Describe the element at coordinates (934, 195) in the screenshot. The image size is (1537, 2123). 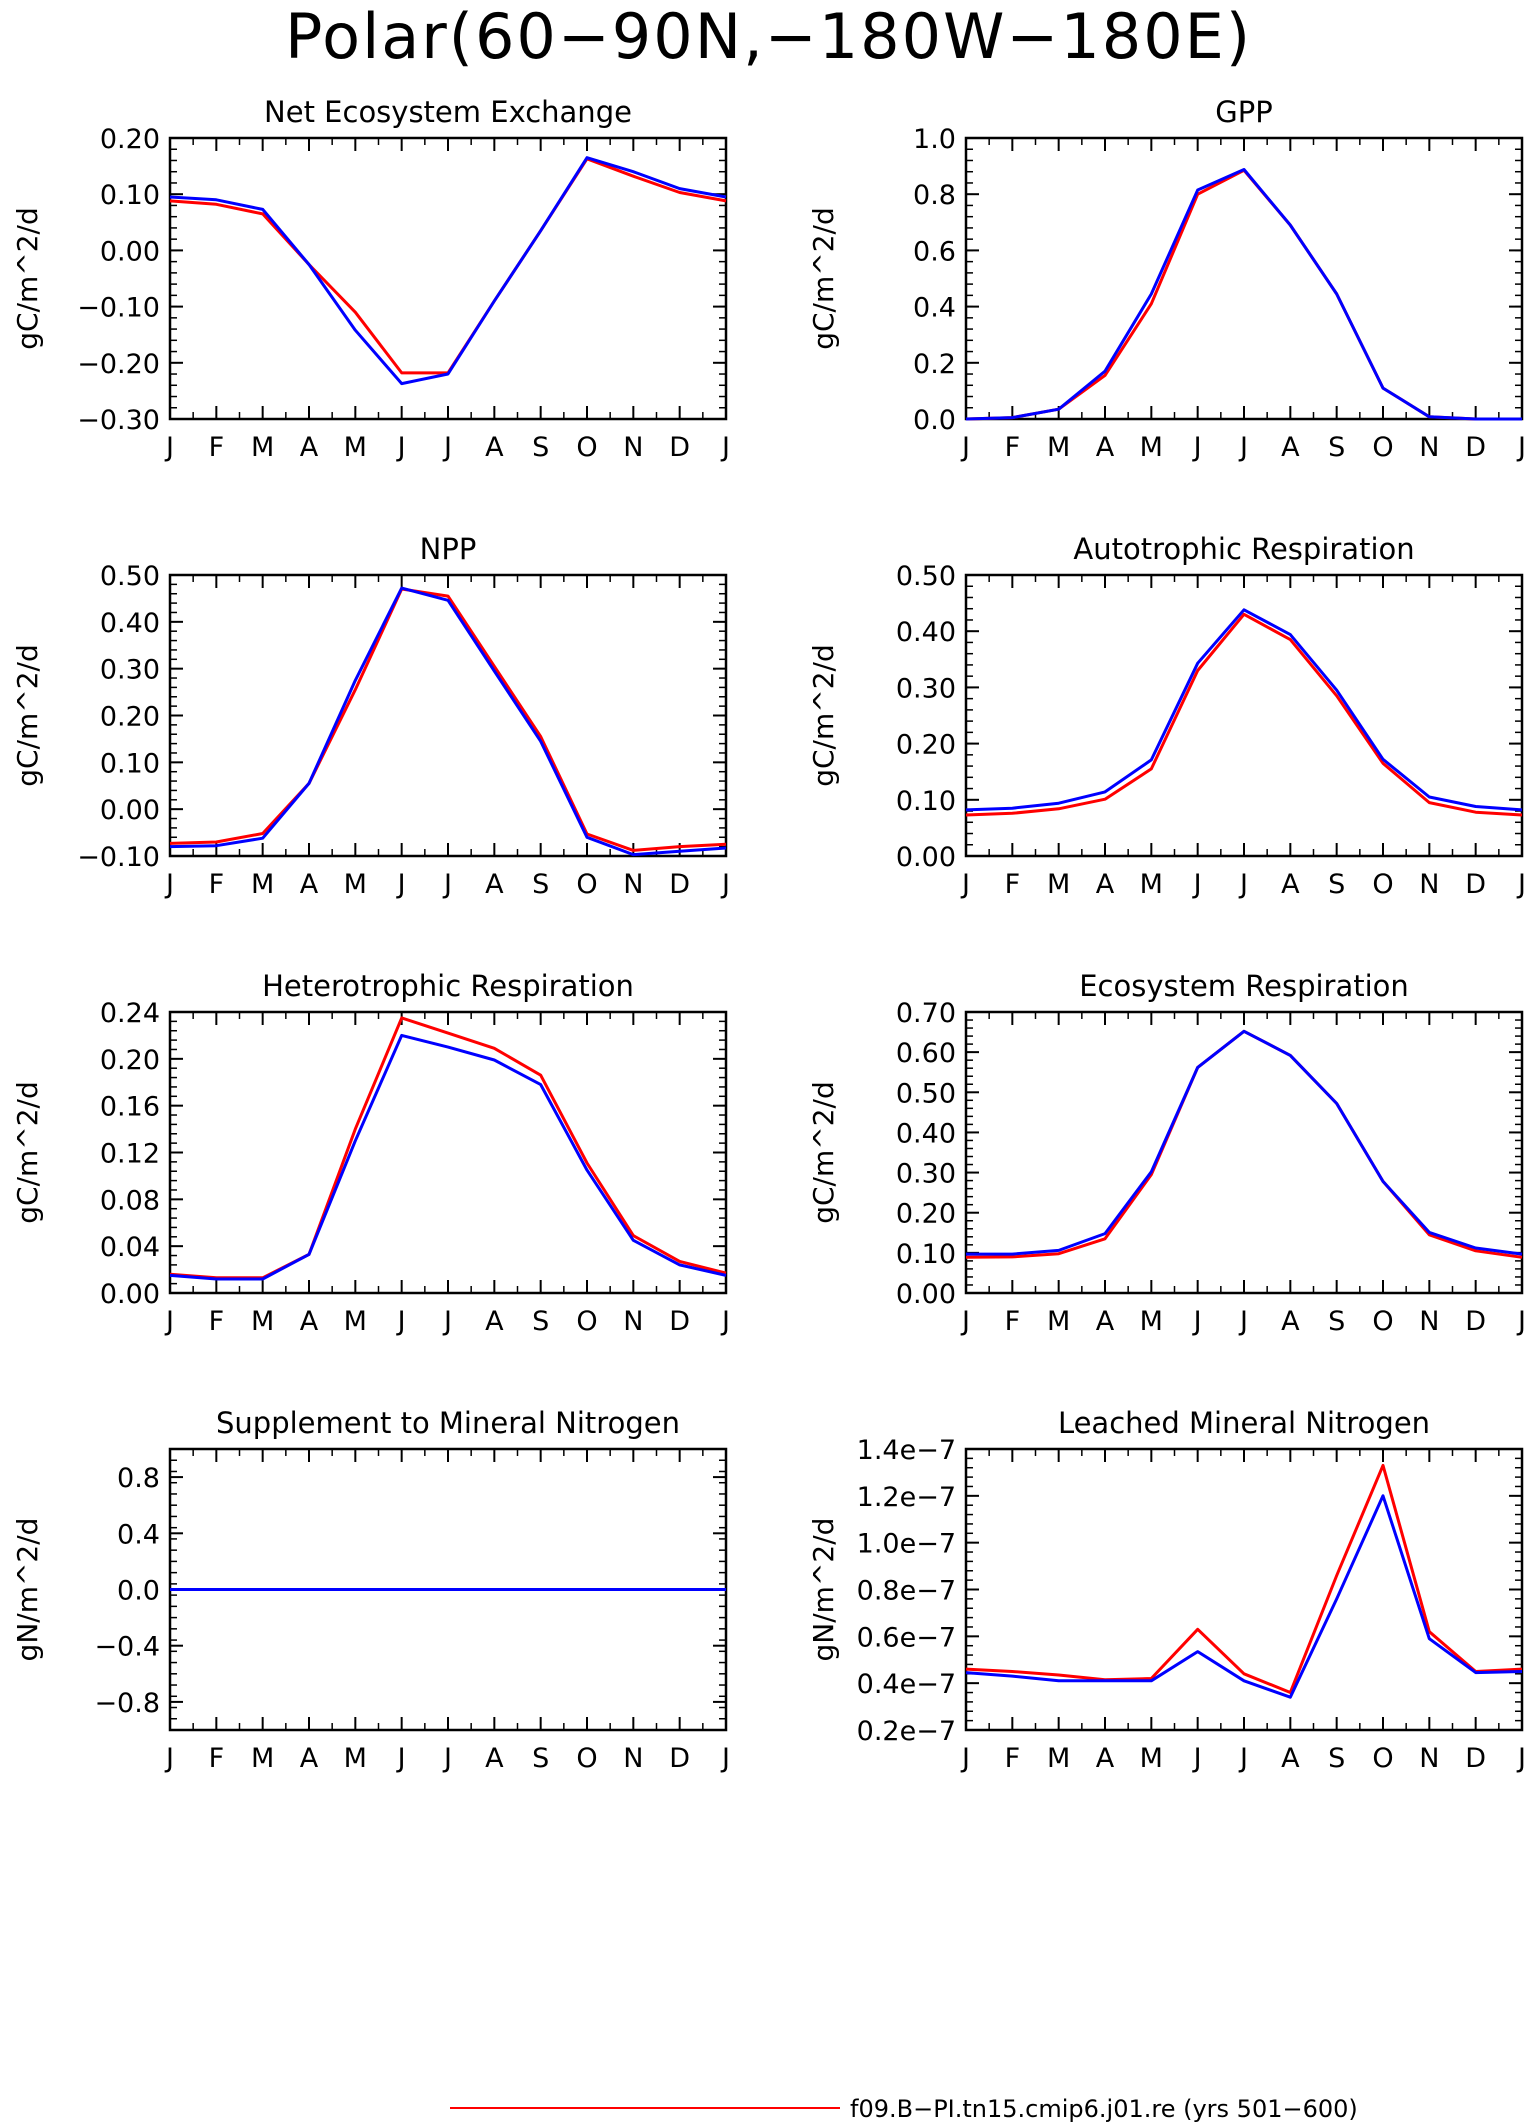
I see `y-tick-label: 0.8` at that location.